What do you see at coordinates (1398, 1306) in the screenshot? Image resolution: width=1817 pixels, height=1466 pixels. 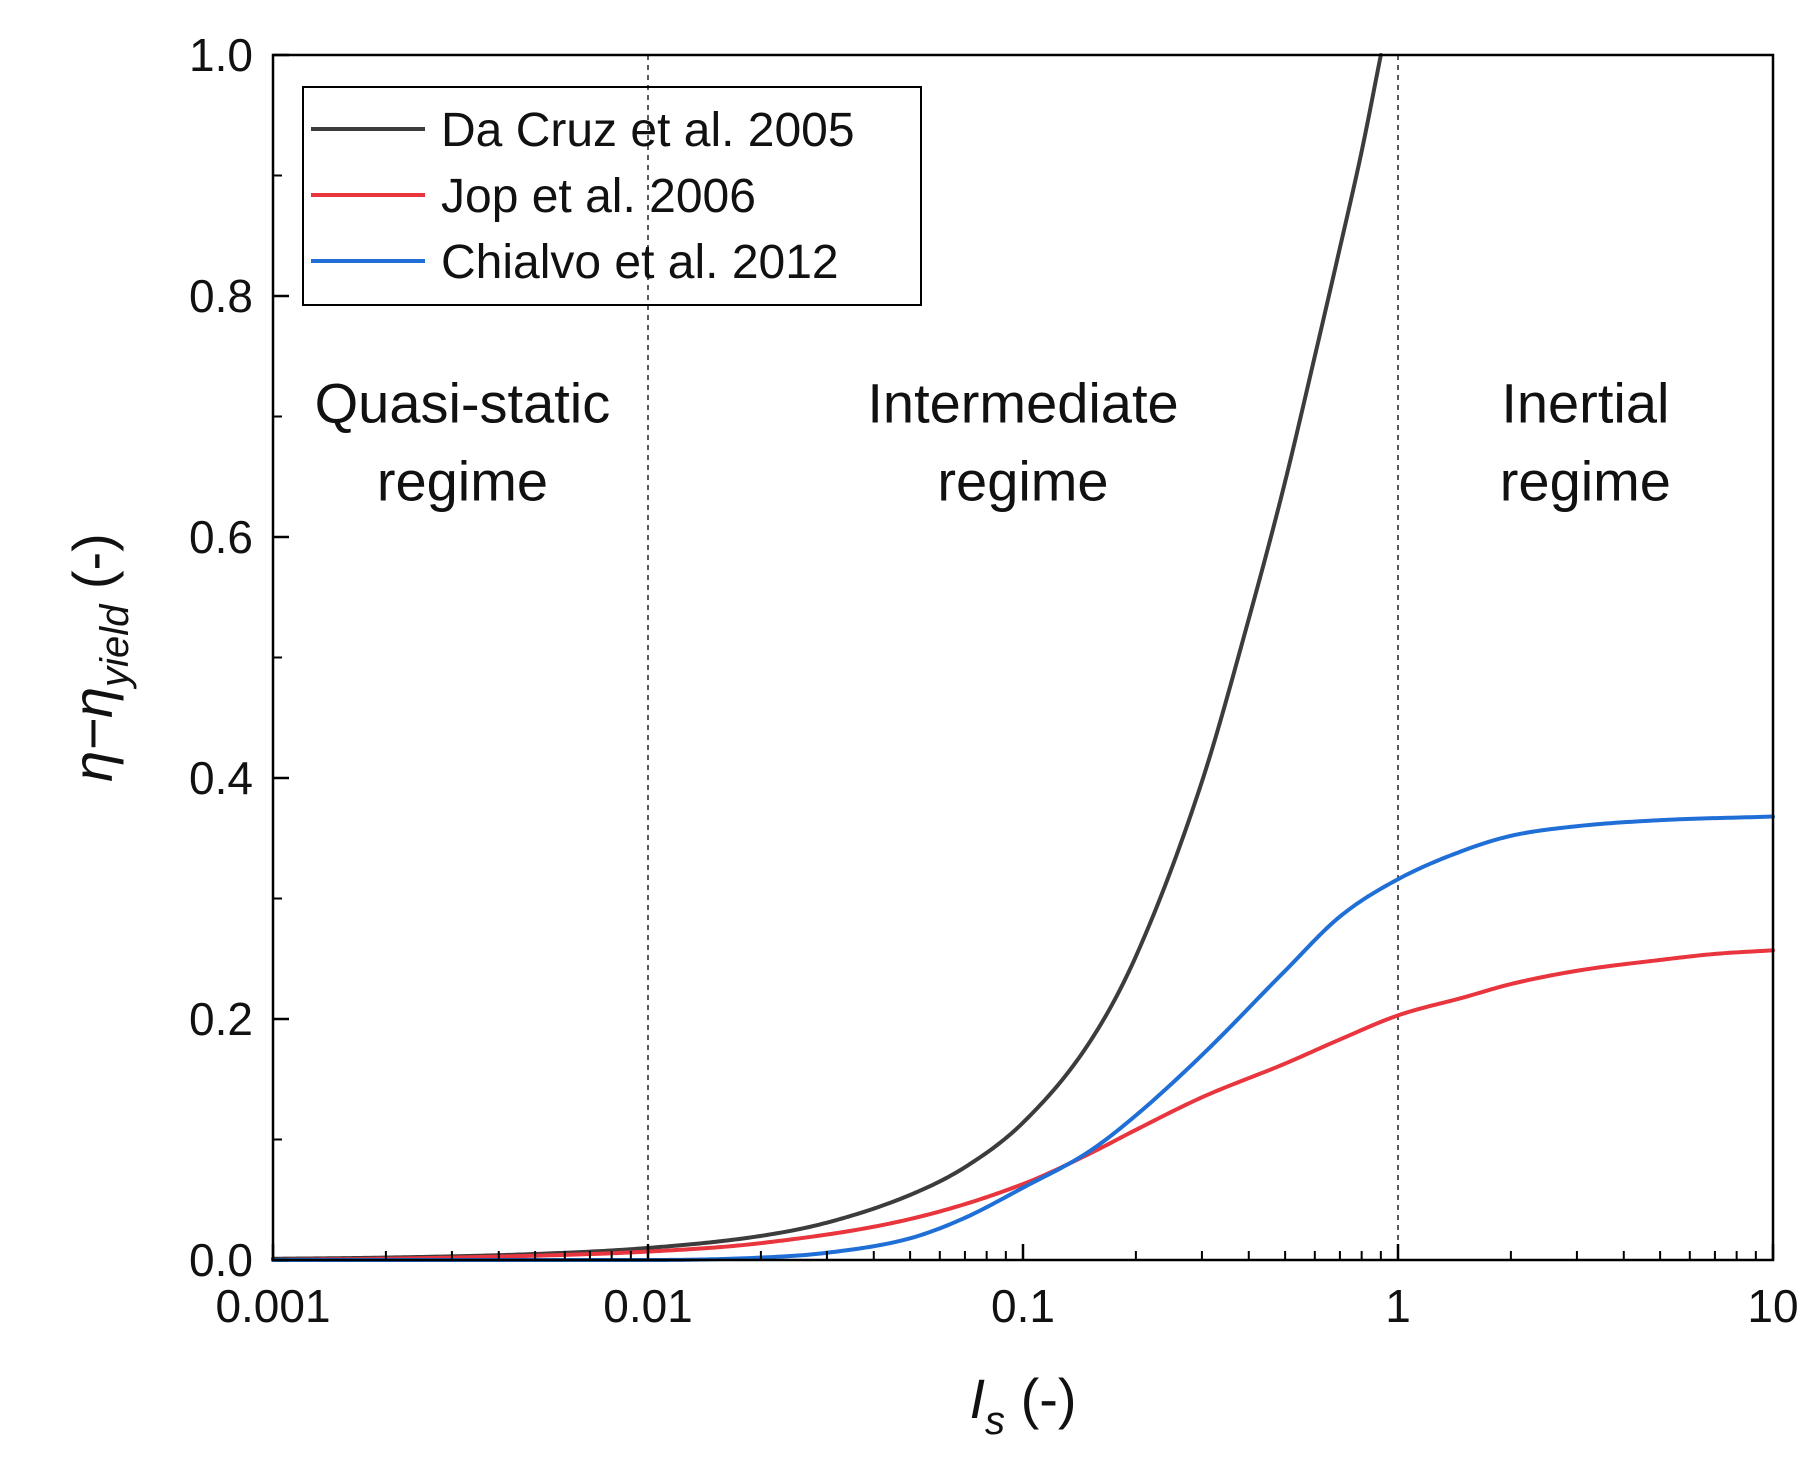 I see `x-tick-label: 1` at bounding box center [1398, 1306].